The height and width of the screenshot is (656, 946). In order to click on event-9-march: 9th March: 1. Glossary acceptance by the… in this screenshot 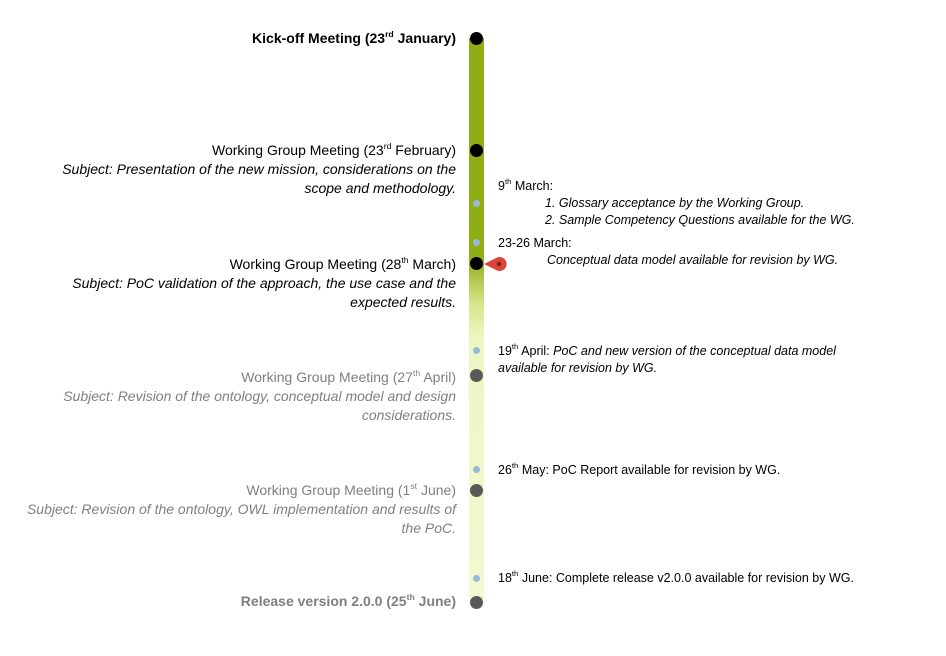, I will do `click(676, 202)`.